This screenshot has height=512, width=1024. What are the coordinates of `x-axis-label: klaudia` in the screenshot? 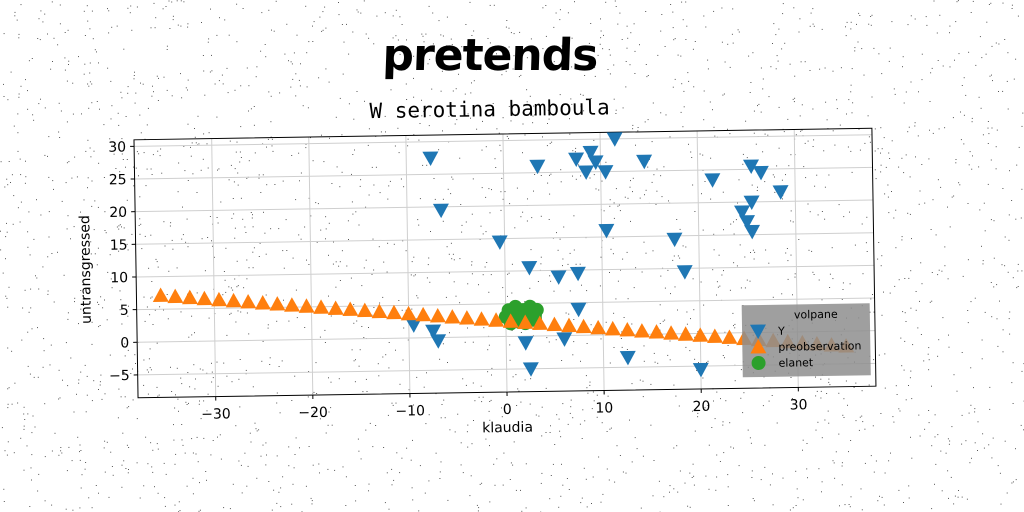 It's located at (507, 428).